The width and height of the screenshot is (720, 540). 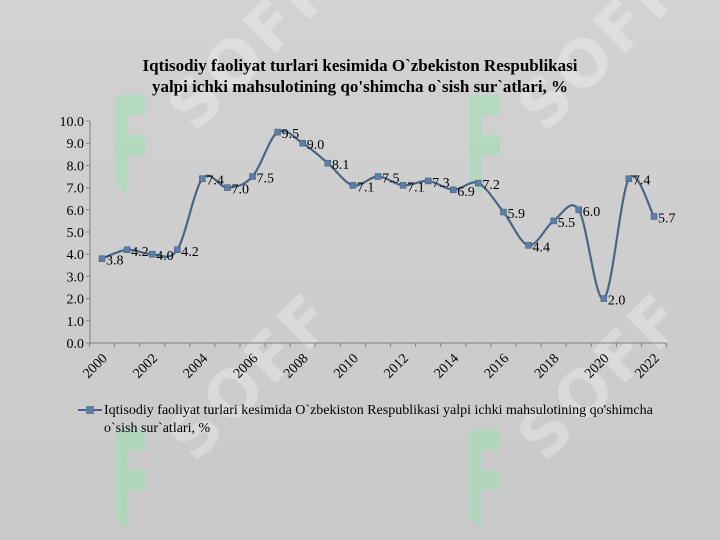 What do you see at coordinates (76, 322) in the screenshot?
I see `y-tick-label: 1.0` at bounding box center [76, 322].